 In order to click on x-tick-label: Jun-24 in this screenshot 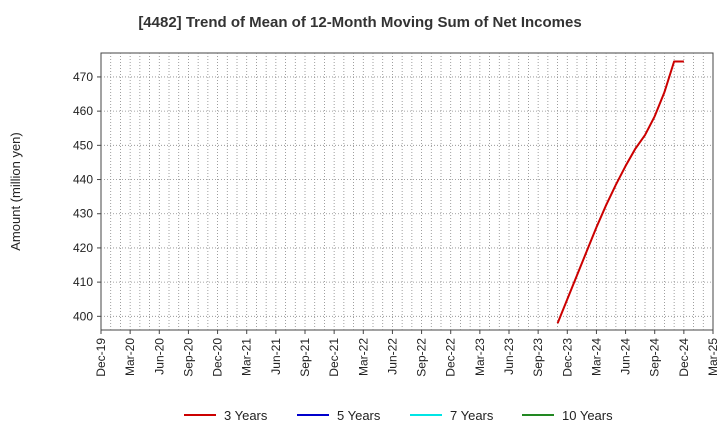, I will do `click(626, 356)`.